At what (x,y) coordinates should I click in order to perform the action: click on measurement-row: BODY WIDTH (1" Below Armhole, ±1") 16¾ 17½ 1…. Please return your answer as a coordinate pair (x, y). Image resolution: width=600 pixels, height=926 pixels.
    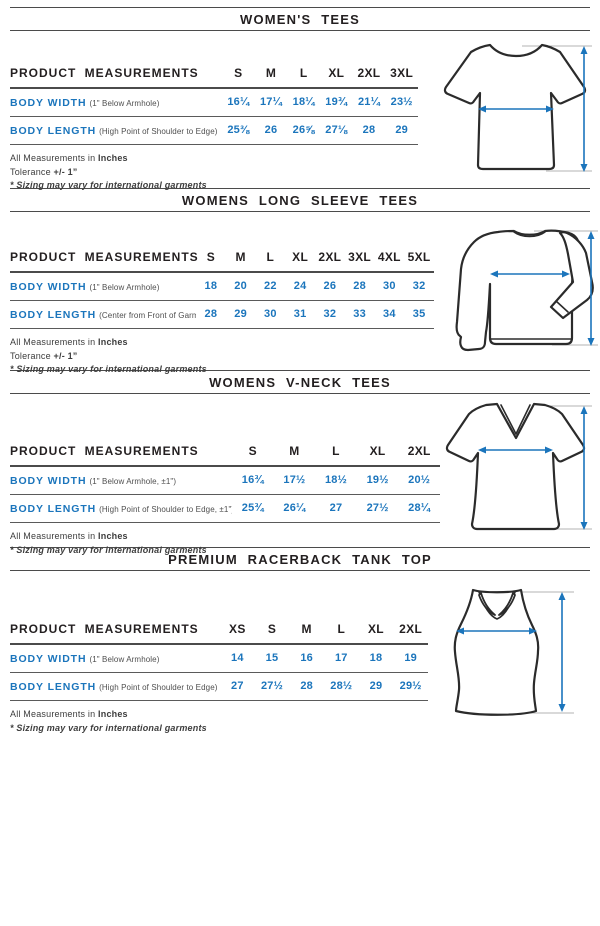
    Looking at the image, I should click on (225, 480).